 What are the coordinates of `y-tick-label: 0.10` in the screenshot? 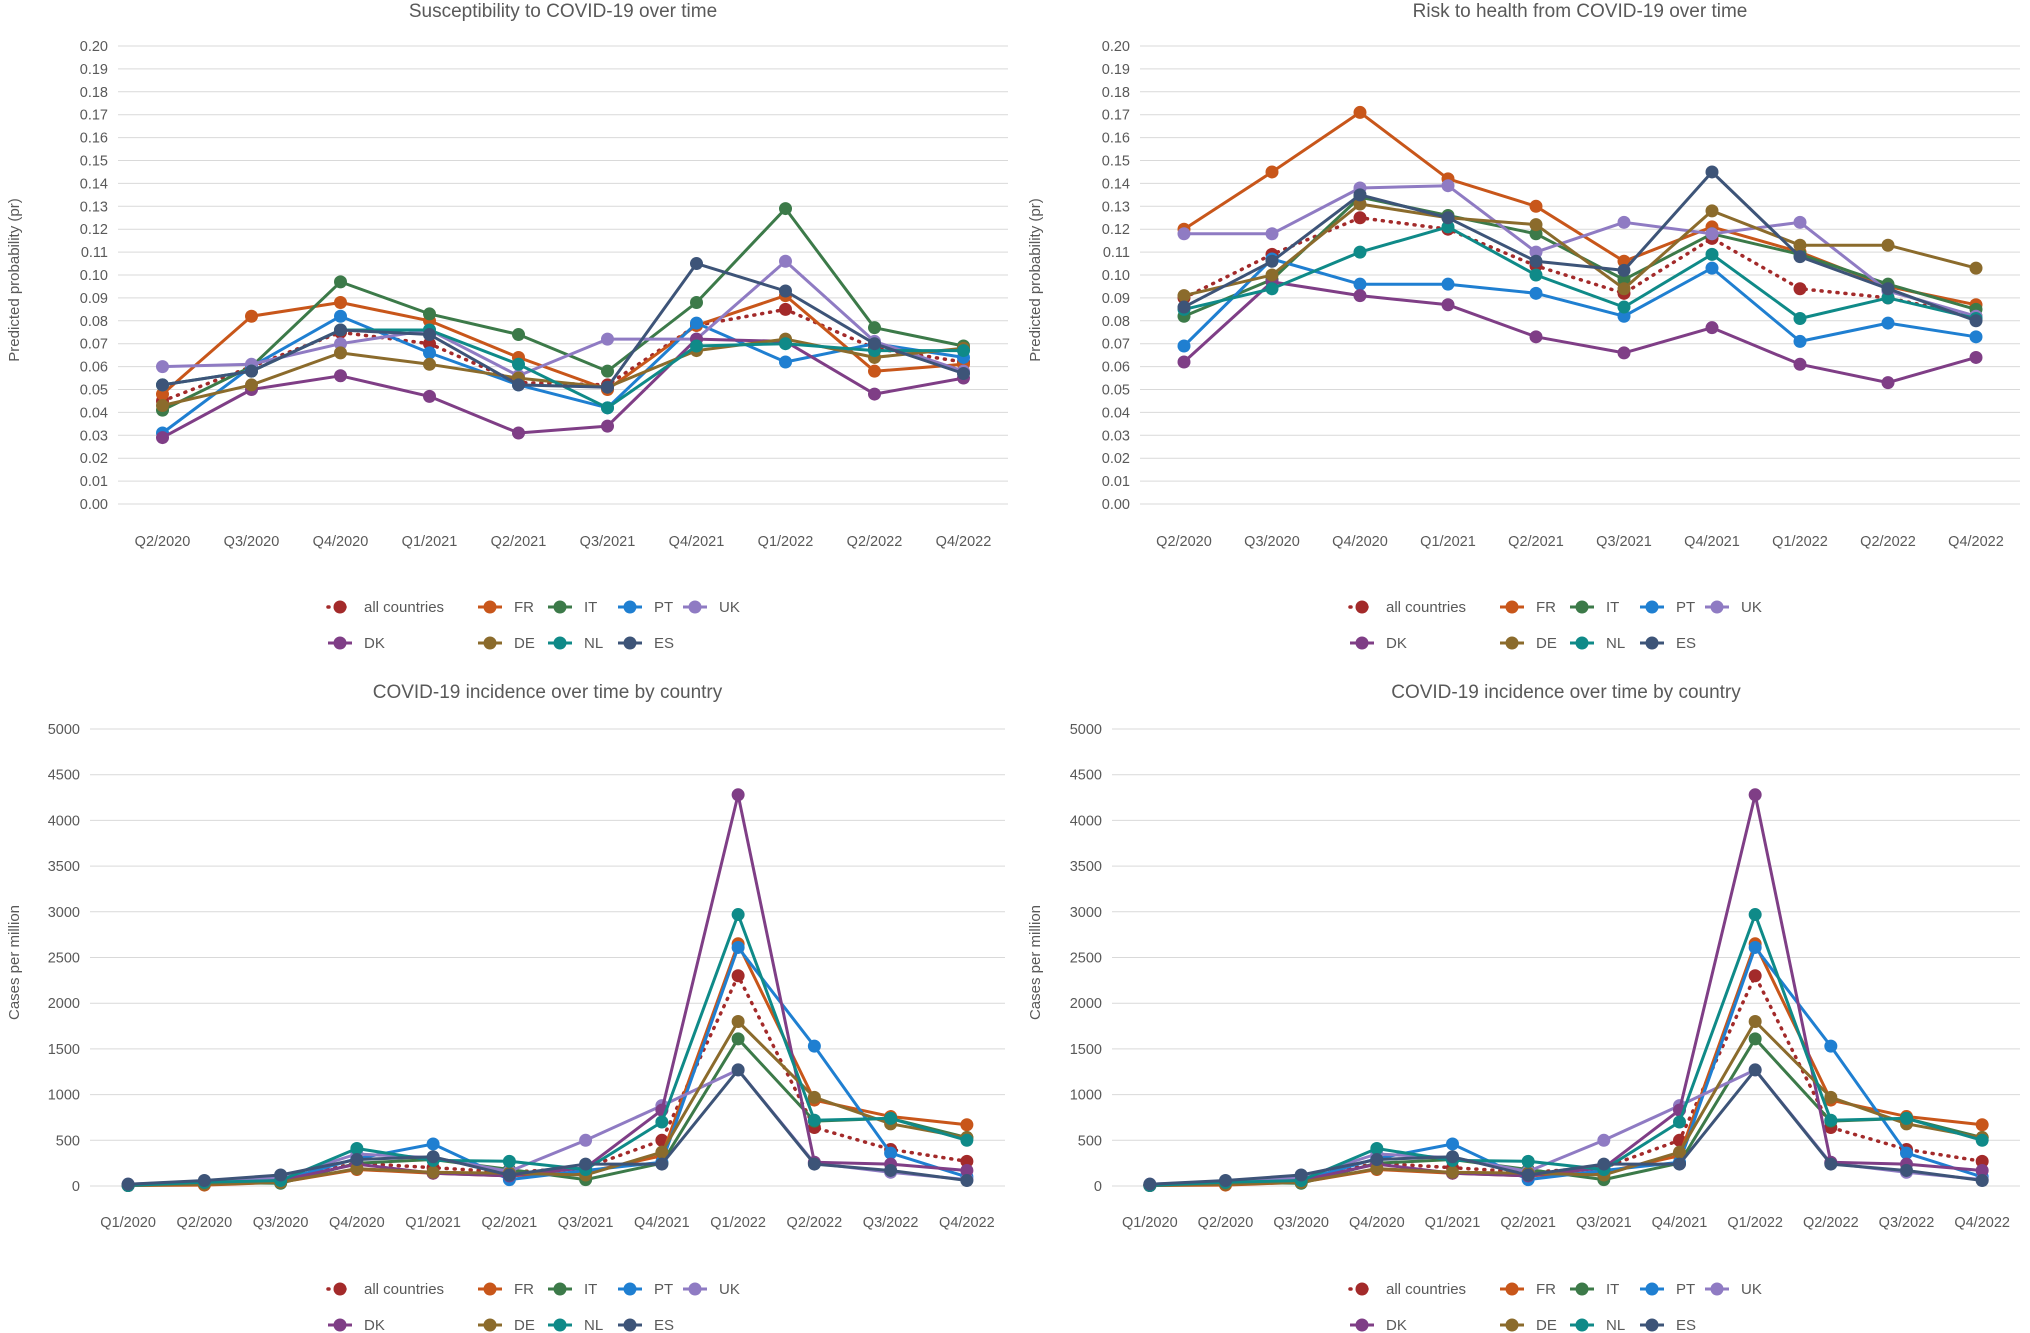 It's located at (94, 276).